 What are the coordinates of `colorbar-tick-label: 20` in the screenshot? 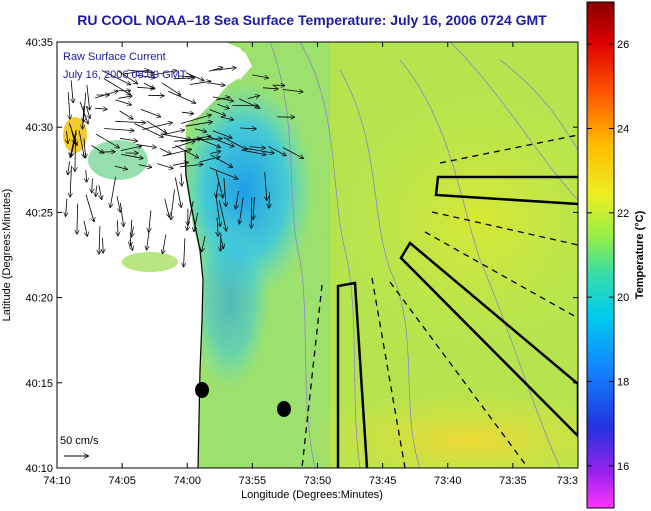 It's located at (623, 298).